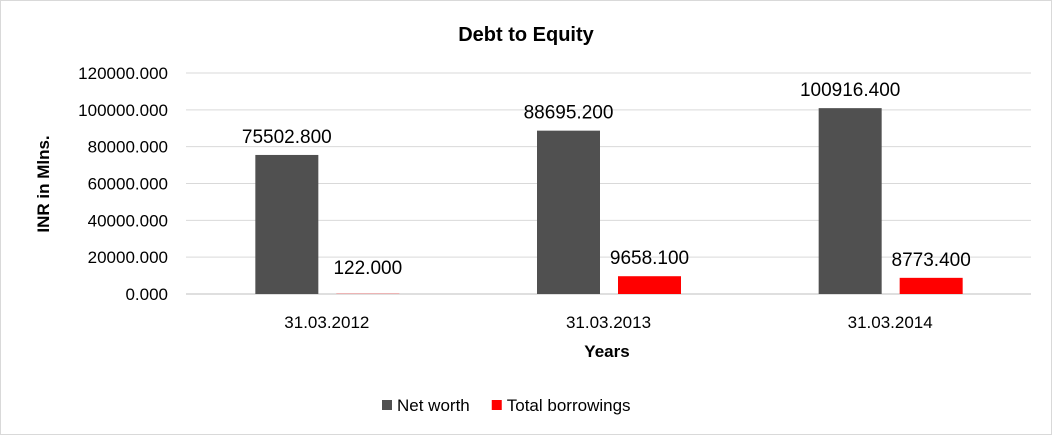  Describe the element at coordinates (526, 35) in the screenshot. I see `chart-title: Debt to Equity` at that location.